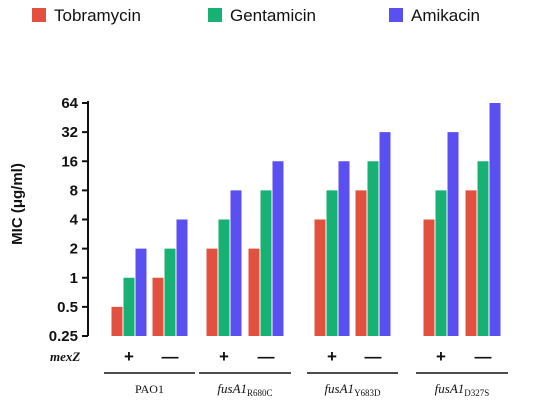 The width and height of the screenshot is (550, 407). I want to click on legend: Tobramycin Gentamicin Amikacin, so click(256, 15).